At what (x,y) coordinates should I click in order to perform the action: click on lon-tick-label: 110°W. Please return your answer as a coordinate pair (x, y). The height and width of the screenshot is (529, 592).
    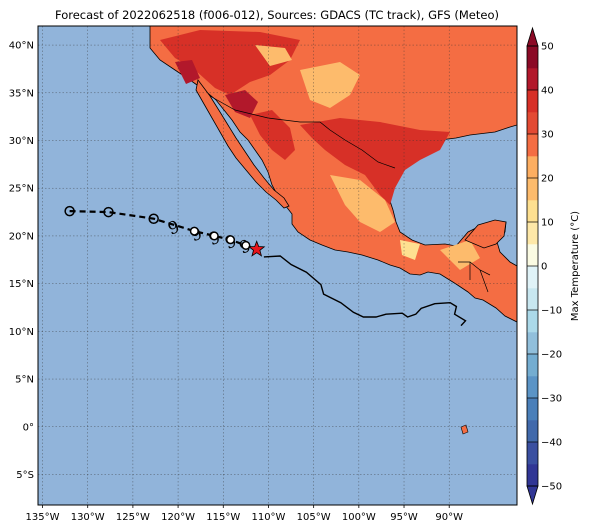
    Looking at the image, I should click on (268, 517).